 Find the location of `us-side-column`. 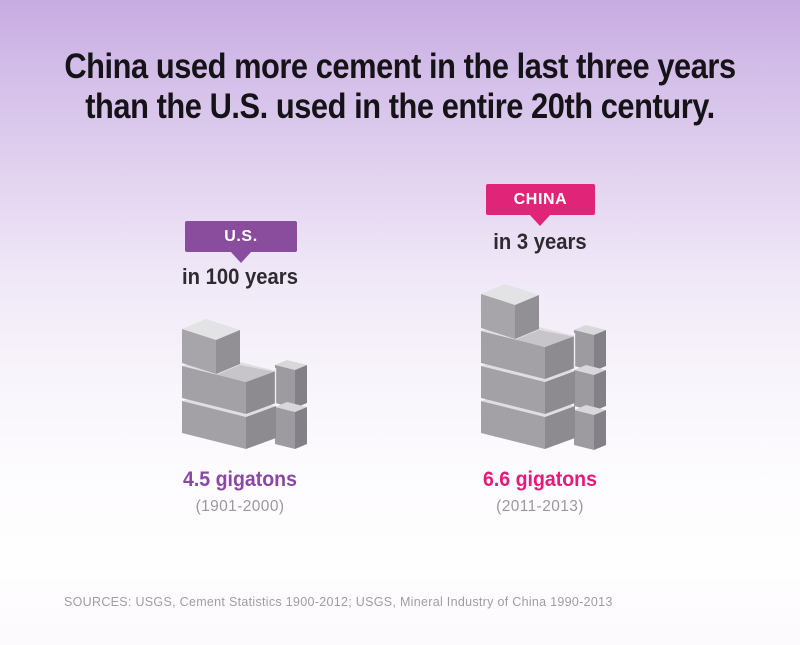

us-side-column is located at coordinates (291, 404).